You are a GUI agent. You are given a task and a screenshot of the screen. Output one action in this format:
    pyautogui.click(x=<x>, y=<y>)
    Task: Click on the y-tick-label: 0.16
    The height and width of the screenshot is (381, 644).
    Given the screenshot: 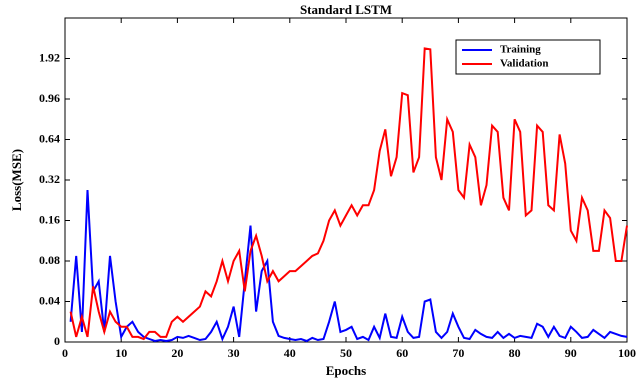 What is the action you would take?
    pyautogui.click(x=49, y=219)
    